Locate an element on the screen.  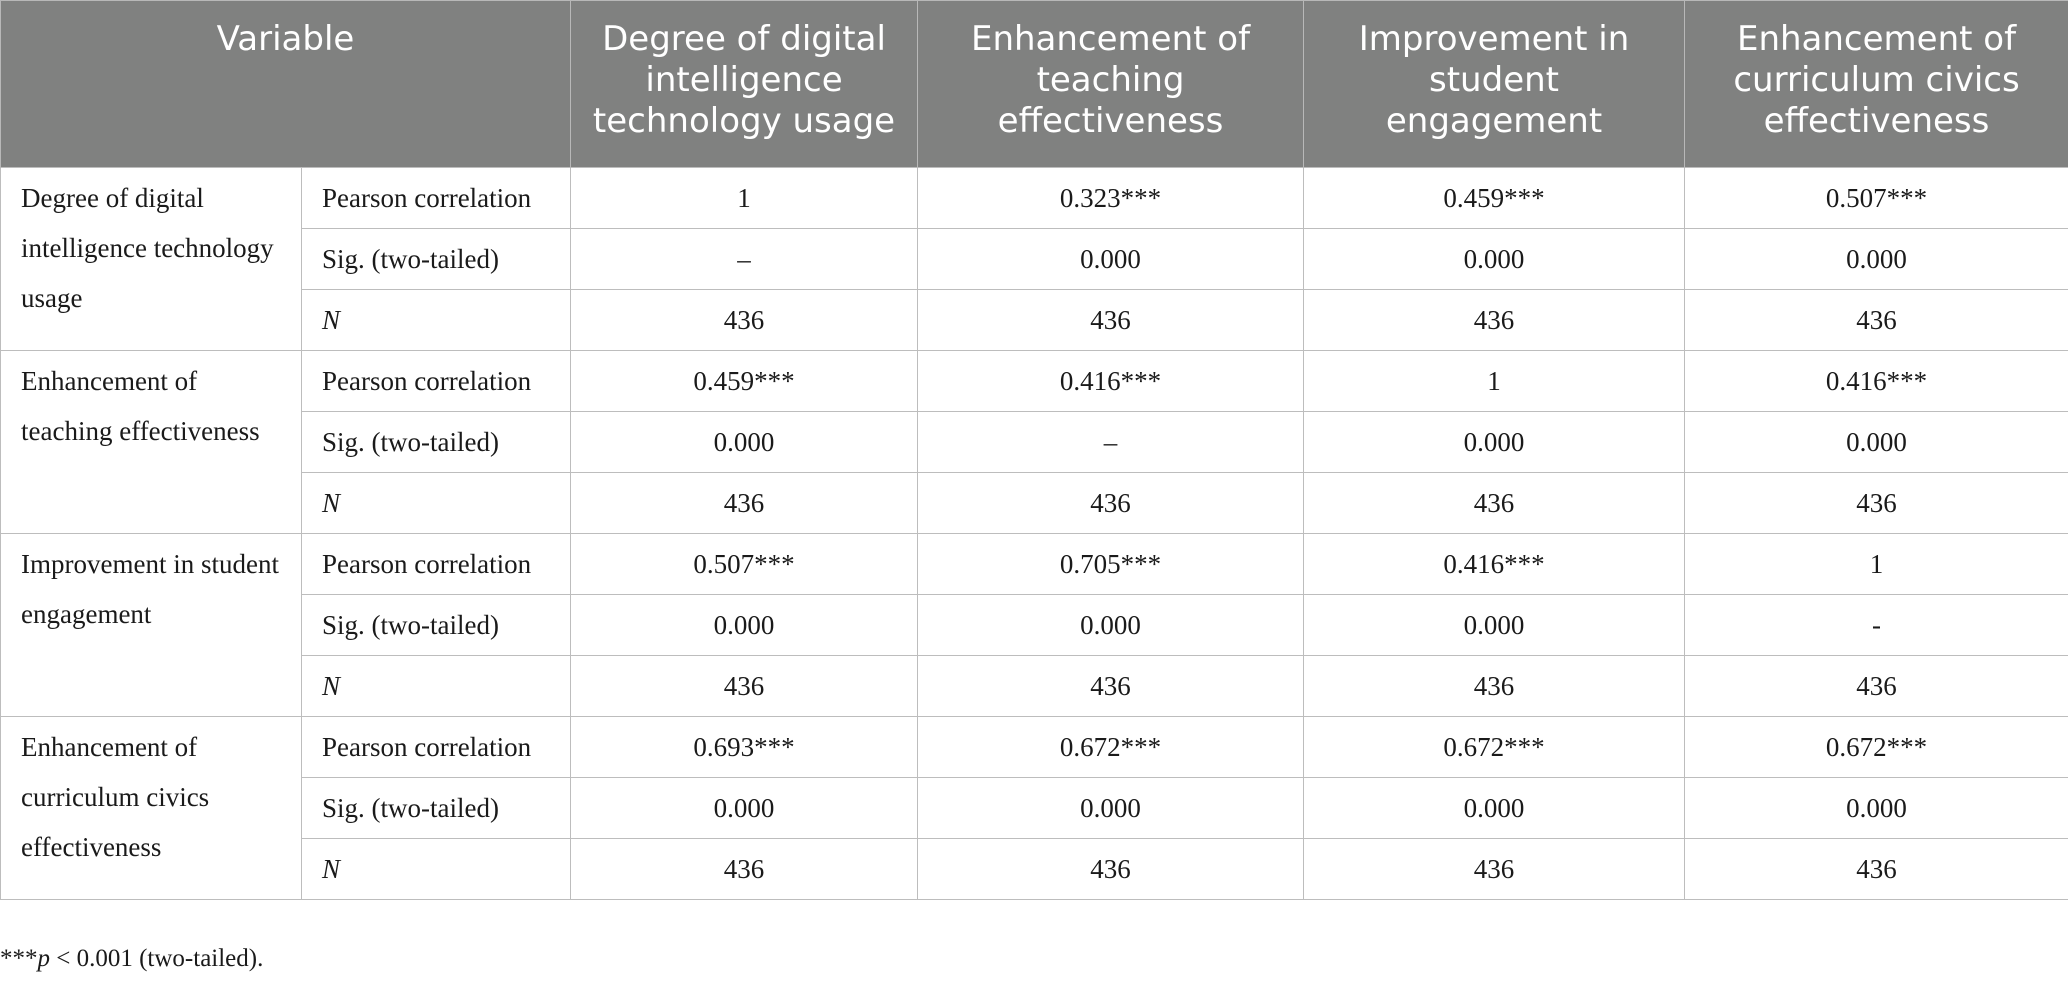
header-student-engagement: Improvement in student engagement is located at coordinates (1494, 84).